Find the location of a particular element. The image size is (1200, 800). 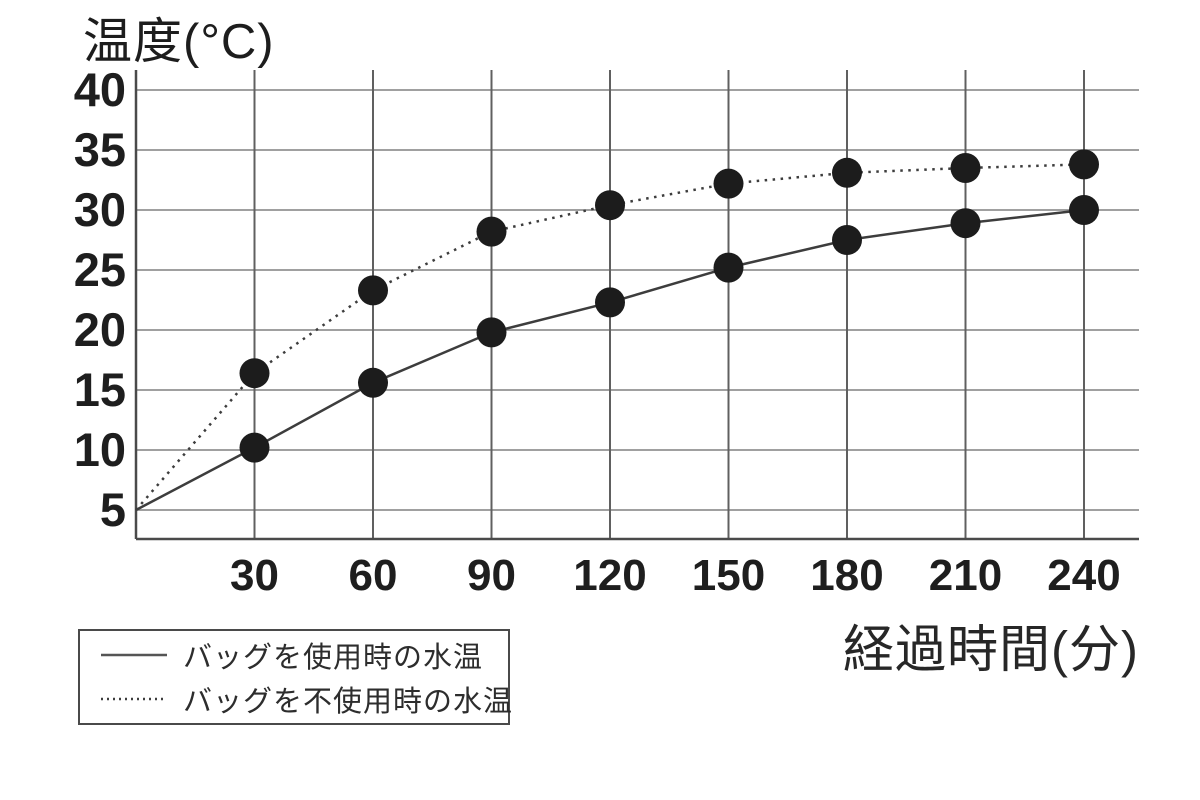

legend-item-bag-used: バッグを使用時の水温 is located at coordinates (304, 655).